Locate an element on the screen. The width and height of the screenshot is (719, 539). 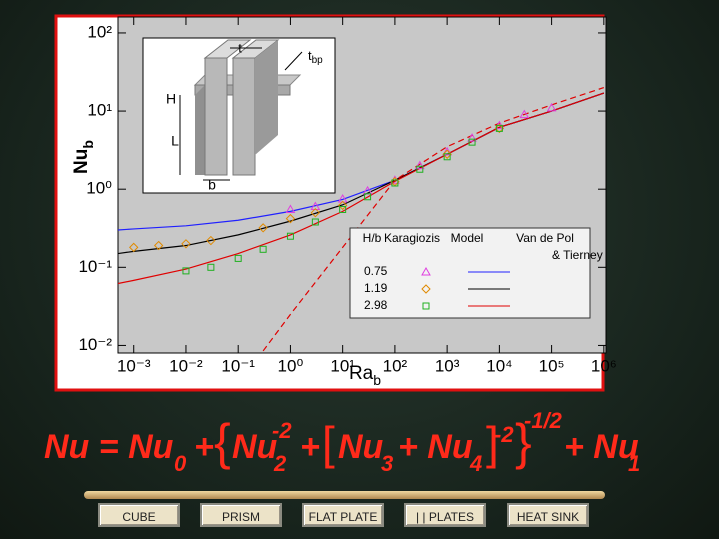
inset-label: b is located at coordinates (212, 185).